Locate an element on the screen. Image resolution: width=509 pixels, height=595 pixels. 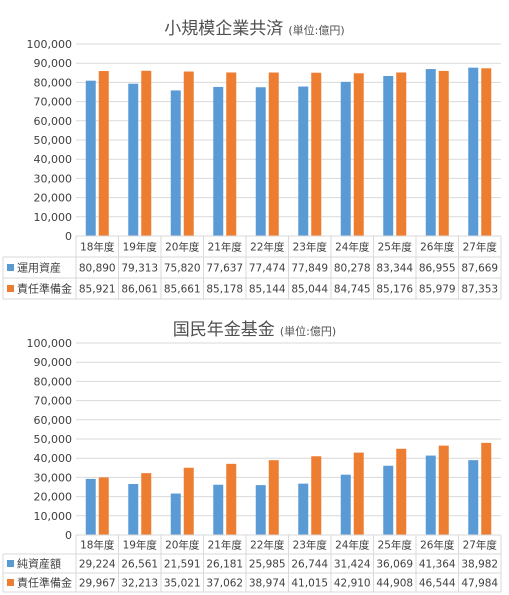
data-label: 85,661 is located at coordinates (182, 290).